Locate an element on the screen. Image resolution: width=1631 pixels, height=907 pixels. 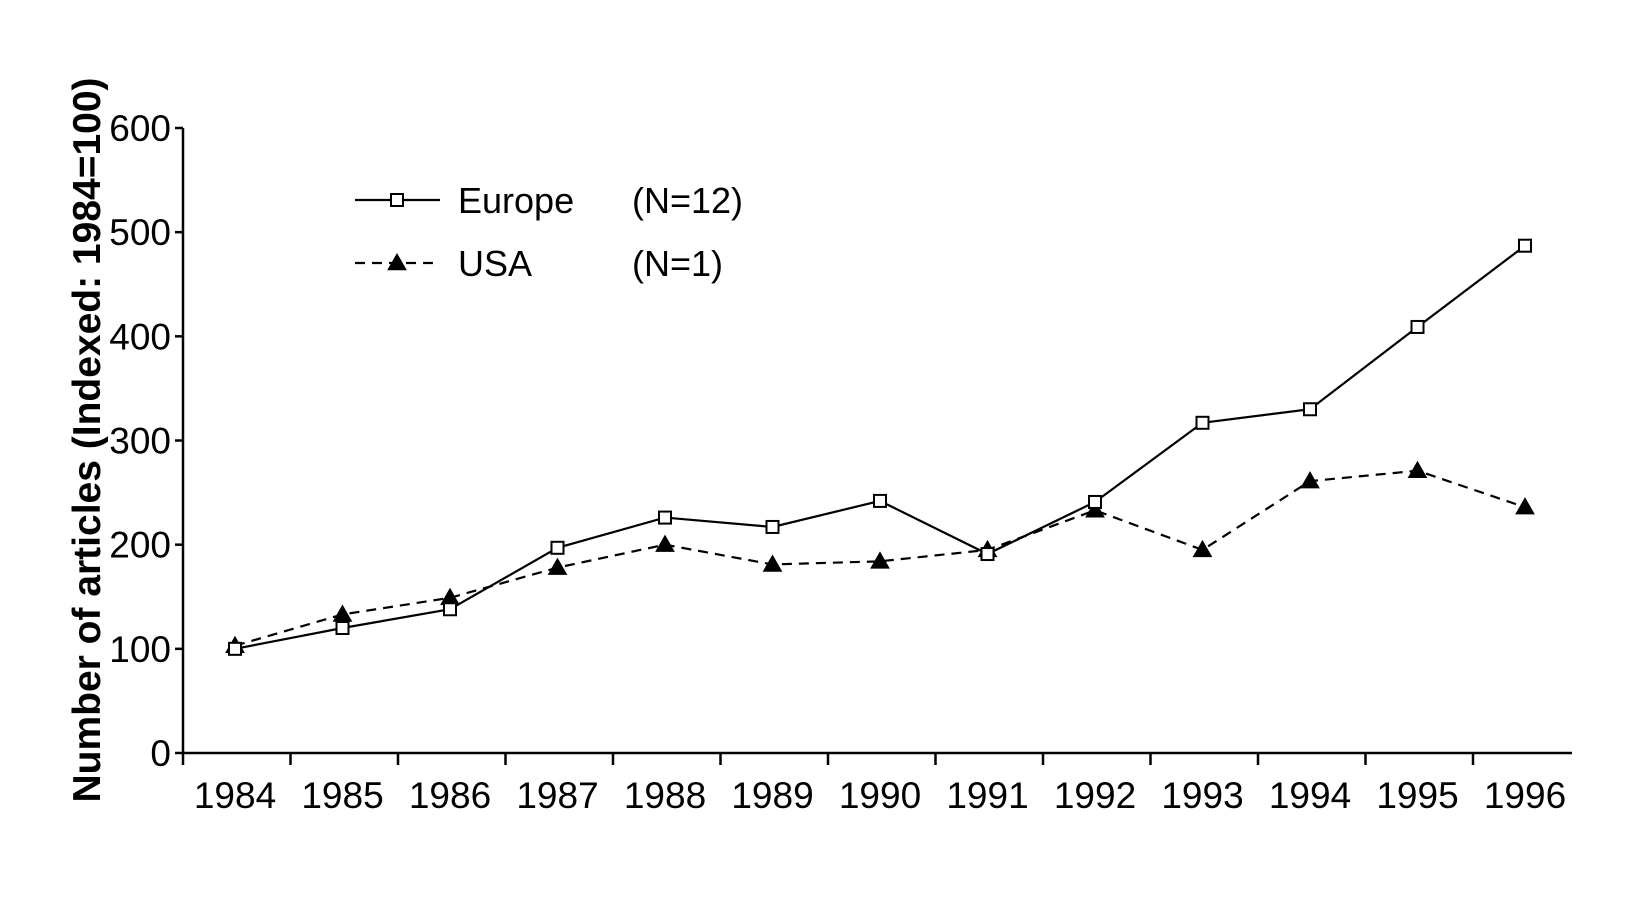
x-tick-label: 1985 is located at coordinates (342, 795).